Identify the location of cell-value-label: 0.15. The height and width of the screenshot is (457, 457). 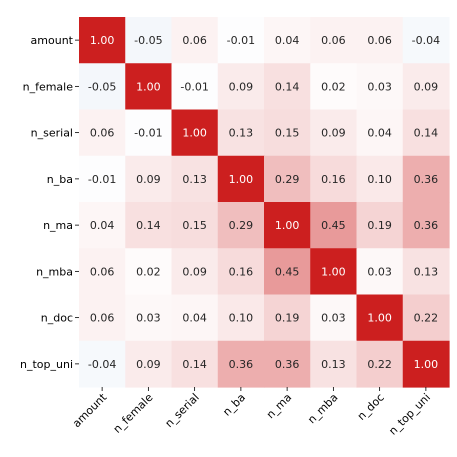
(287, 133).